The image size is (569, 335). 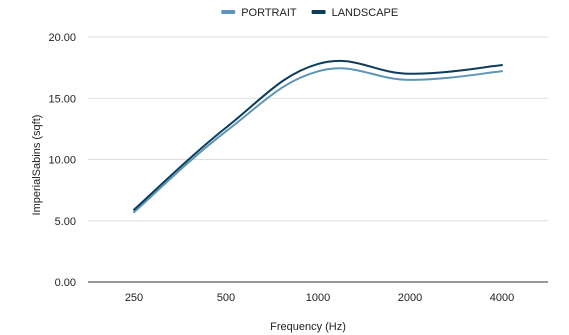 I want to click on y-tick-label: 5.00, so click(x=65, y=222).